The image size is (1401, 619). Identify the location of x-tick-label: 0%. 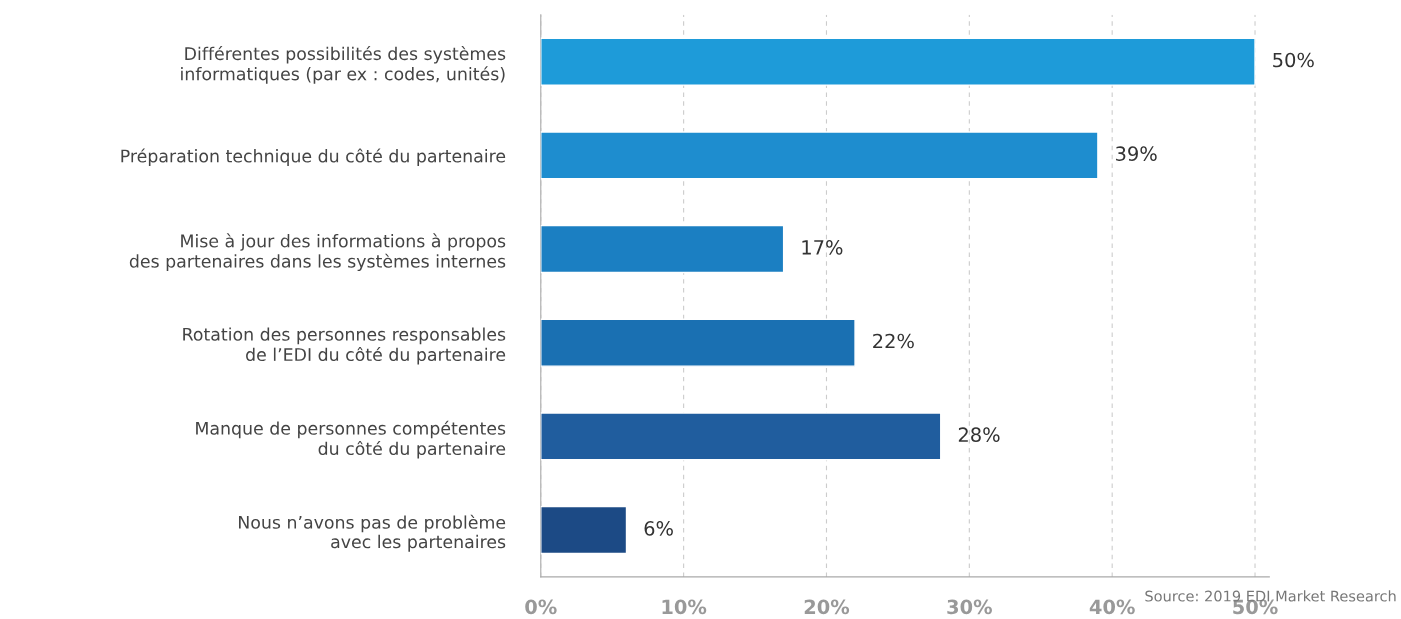
(541, 607).